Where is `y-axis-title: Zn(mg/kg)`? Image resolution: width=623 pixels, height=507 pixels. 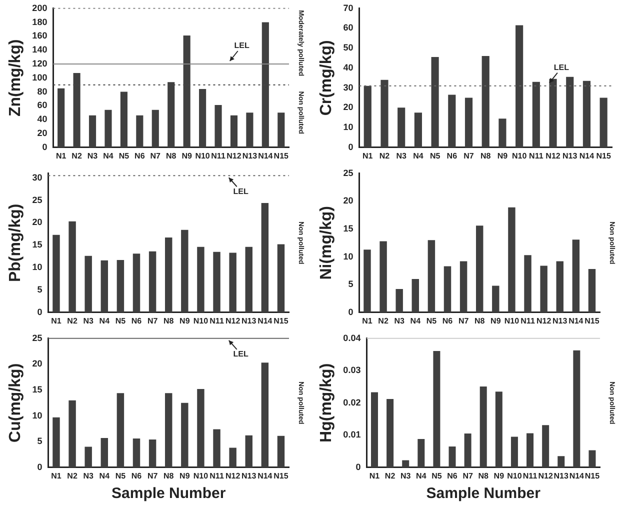 y-axis-title: Zn(mg/kg) is located at coordinates (15, 78).